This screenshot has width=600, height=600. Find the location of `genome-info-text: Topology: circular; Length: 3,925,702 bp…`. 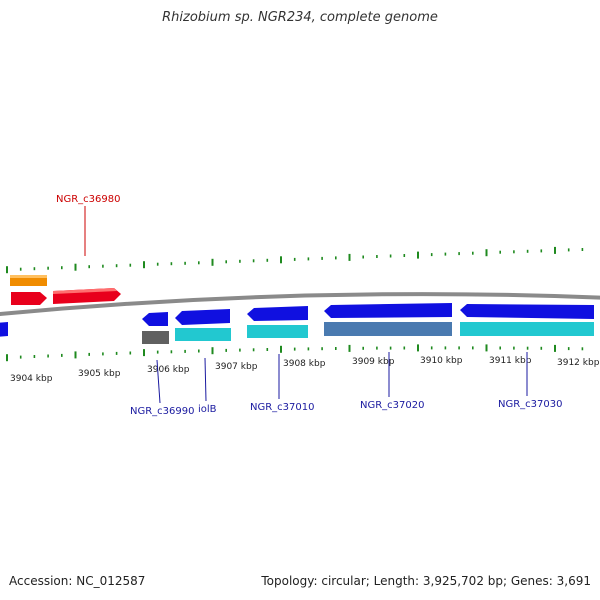

genome-info-text: Topology: circular; Length: 3,925,702 bp… is located at coordinates (426, 581).